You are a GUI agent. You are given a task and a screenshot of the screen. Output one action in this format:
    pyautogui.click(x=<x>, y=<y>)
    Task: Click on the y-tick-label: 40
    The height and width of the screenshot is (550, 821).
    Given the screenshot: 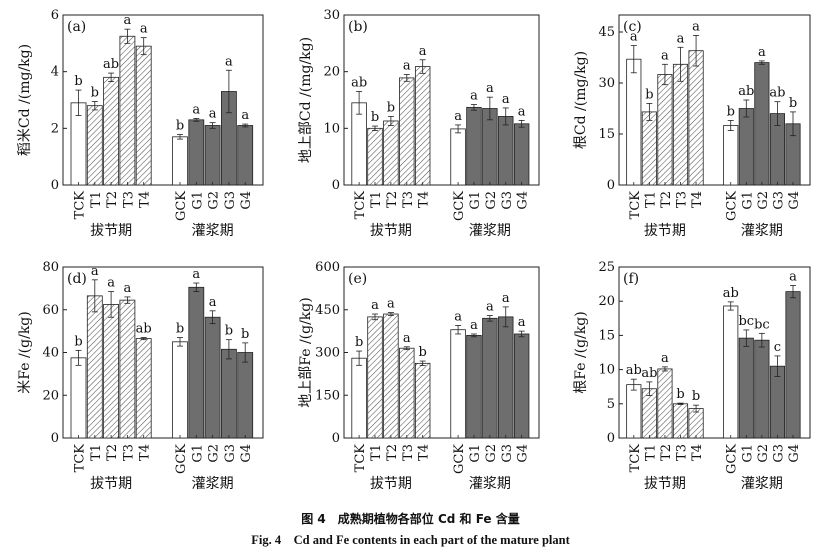 What is the action you would take?
    pyautogui.click(x=50, y=353)
    